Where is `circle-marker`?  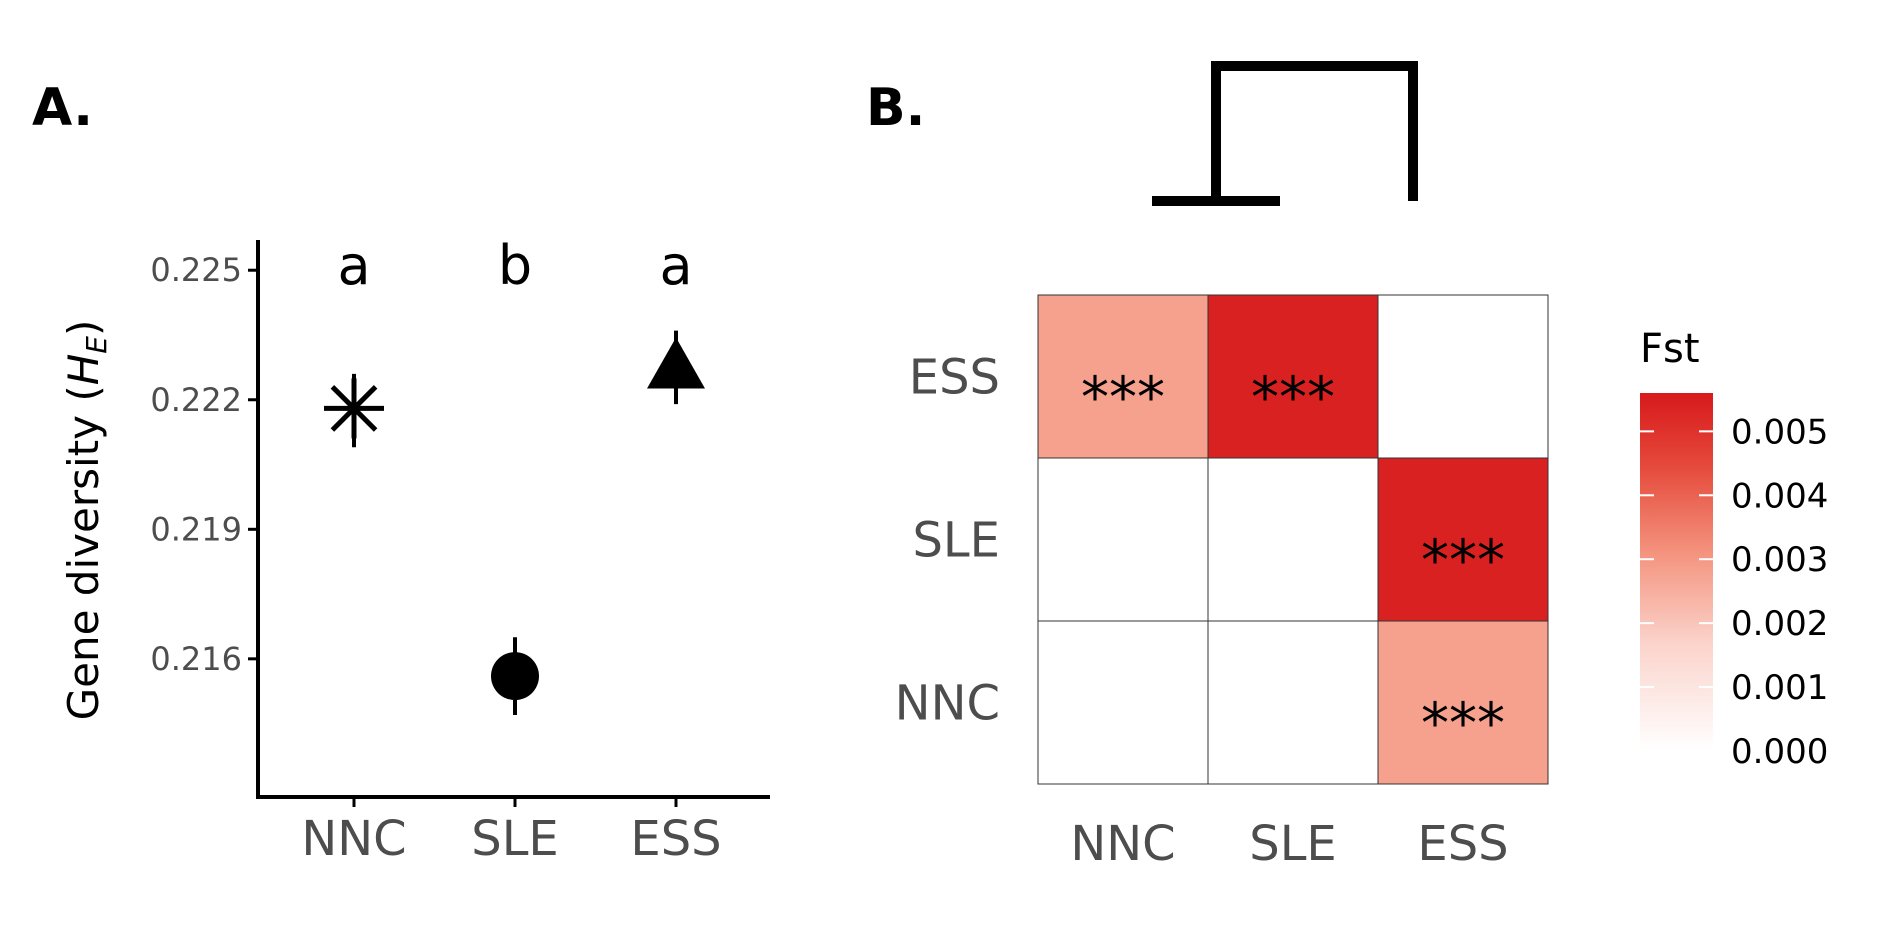
circle-marker is located at coordinates (515, 676).